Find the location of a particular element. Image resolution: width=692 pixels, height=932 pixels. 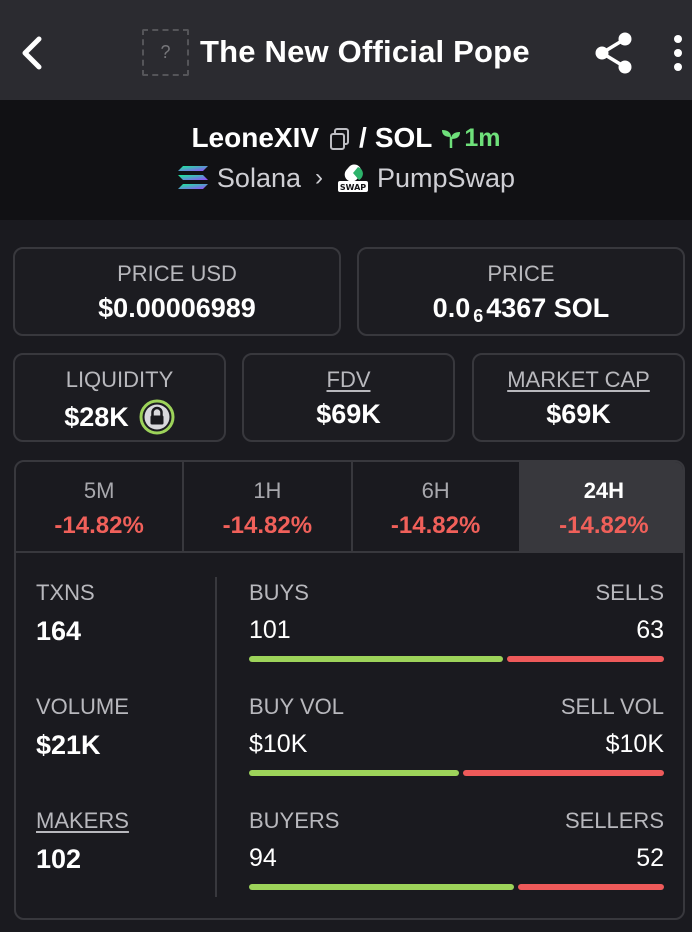

more-button is located at coordinates (678, 54).